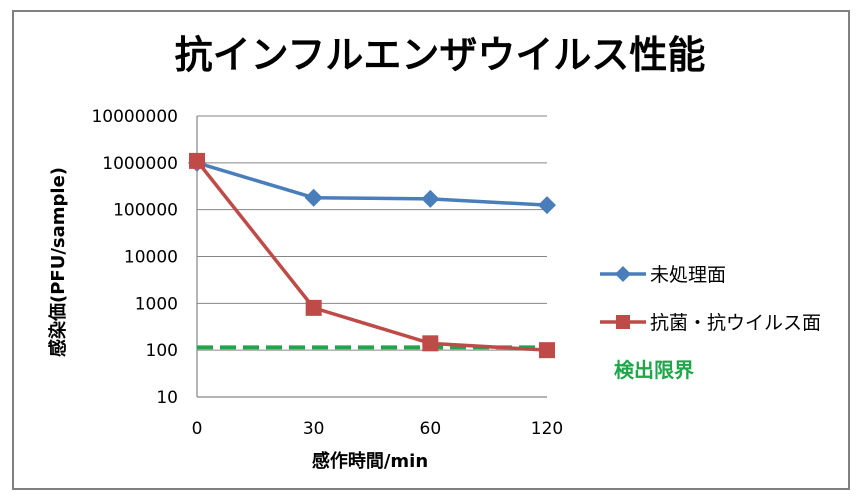 This screenshot has height=504, width=864. What do you see at coordinates (378, 429) in the screenshot?
I see `x-tick-labels: 0 30 60 120` at bounding box center [378, 429].